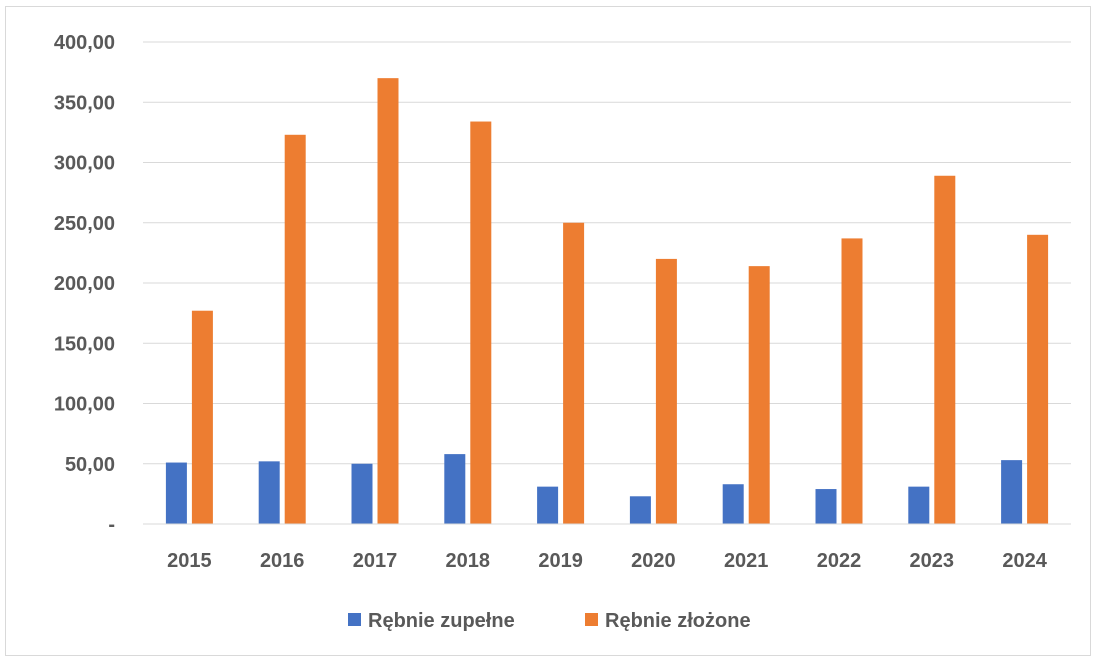 The width and height of the screenshot is (1097, 662). What do you see at coordinates (441, 621) in the screenshot?
I see `legend-label: Rębnie zupełne` at bounding box center [441, 621].